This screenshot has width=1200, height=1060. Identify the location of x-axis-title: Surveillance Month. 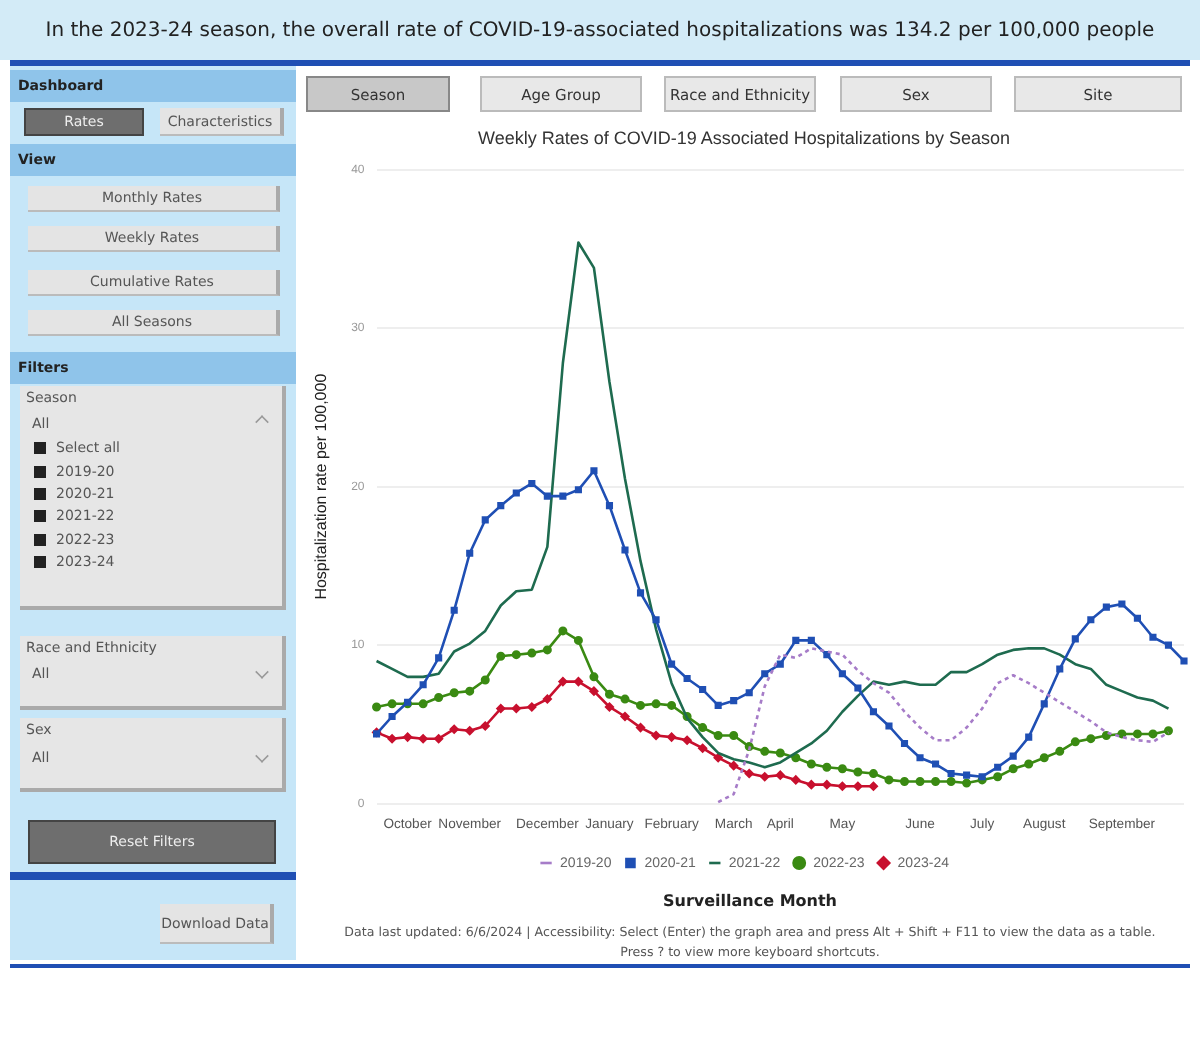
(750, 901).